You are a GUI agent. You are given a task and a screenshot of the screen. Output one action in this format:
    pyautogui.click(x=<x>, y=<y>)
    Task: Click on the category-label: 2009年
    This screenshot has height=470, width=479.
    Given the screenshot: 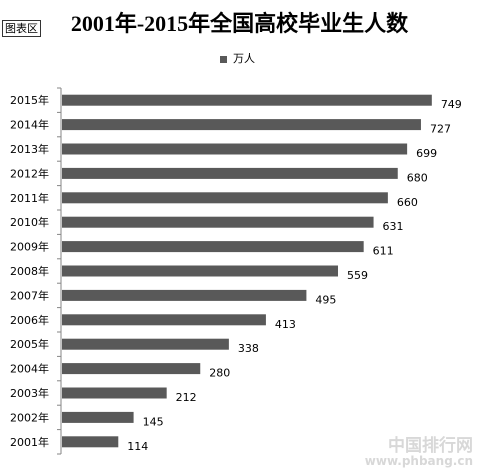 What is the action you would take?
    pyautogui.click(x=29, y=247)
    